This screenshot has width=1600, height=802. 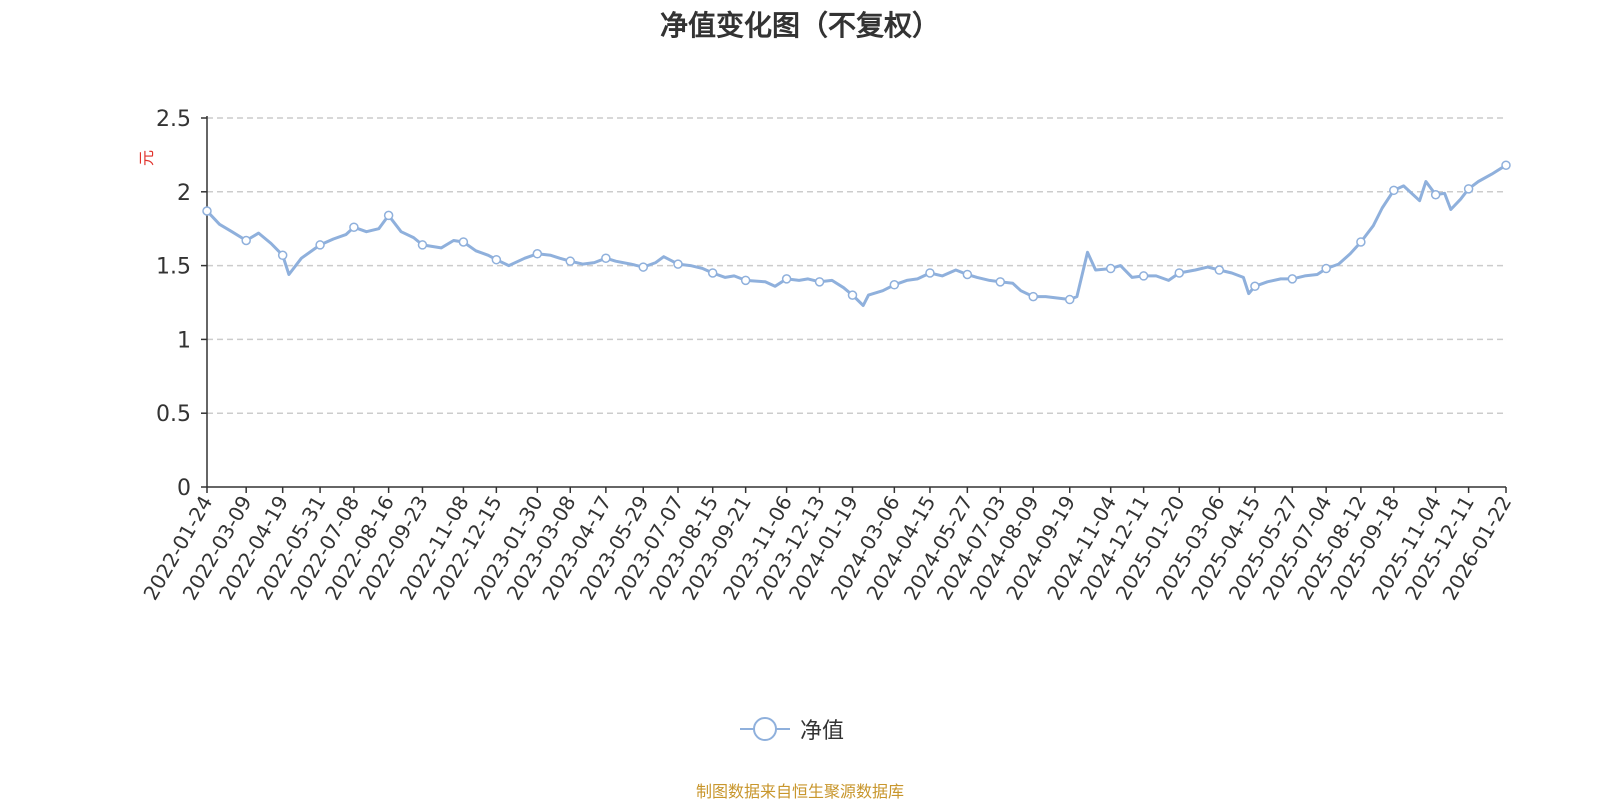 I want to click on y-axis-title: 元, so click(x=146, y=158).